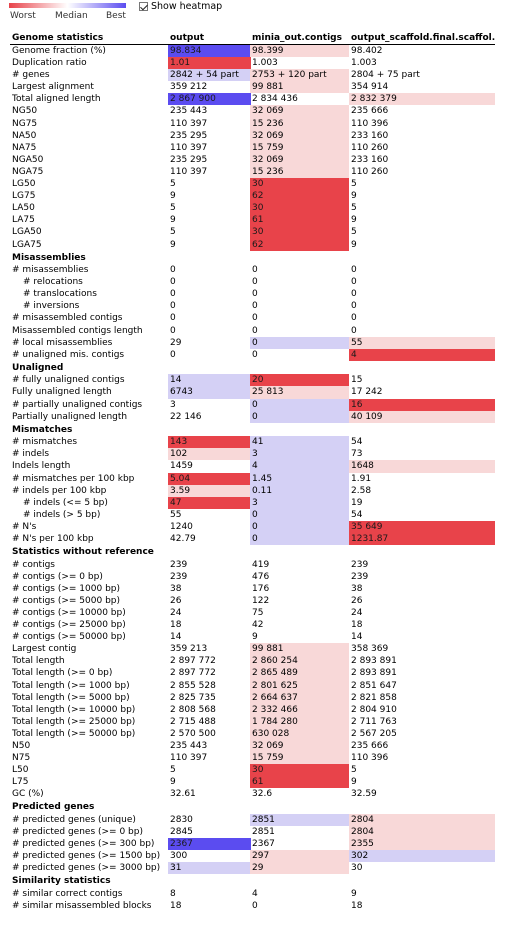 This screenshot has width=513, height=932. Describe the element at coordinates (357, 454) in the screenshot. I see `metric-value: 73` at that location.